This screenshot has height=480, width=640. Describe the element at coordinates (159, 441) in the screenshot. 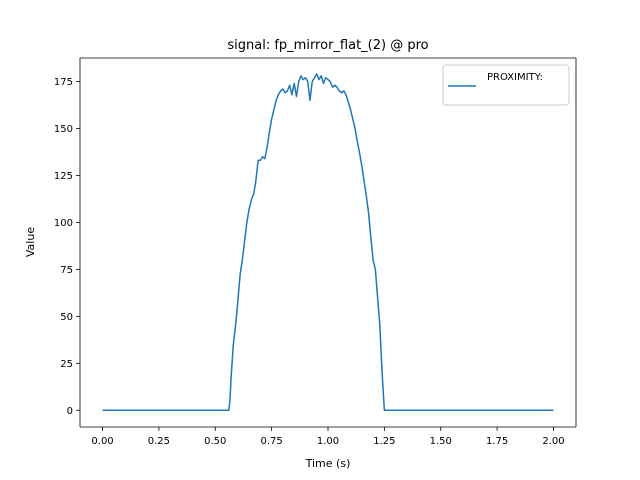

I see `x-tick-label: 0.25` at that location.